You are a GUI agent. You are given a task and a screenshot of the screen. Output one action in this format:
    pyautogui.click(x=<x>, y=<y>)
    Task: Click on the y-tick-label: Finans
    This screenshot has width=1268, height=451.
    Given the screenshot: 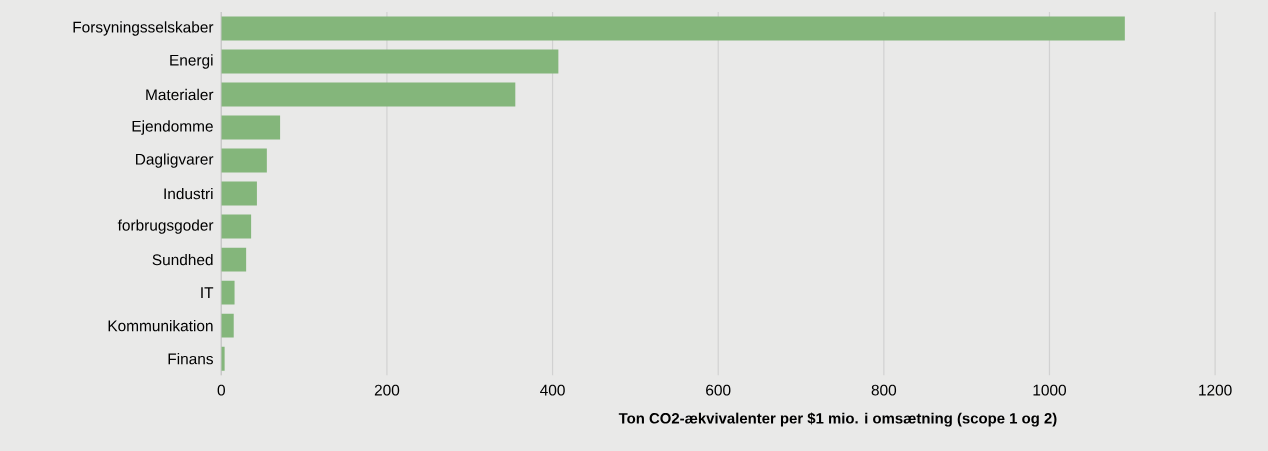 What is the action you would take?
    pyautogui.click(x=190, y=359)
    